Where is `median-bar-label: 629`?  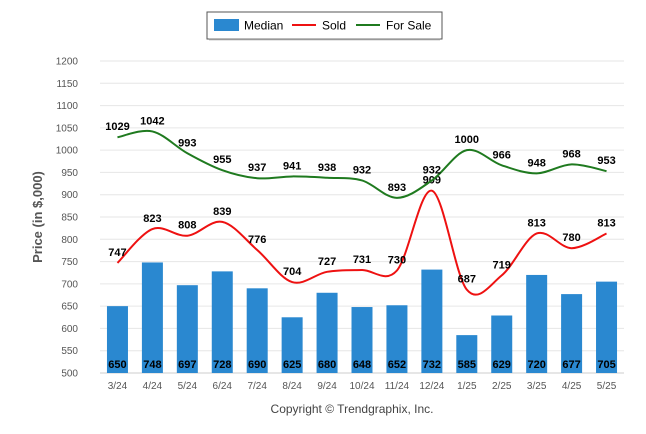 median-bar-label: 629 is located at coordinates (502, 365).